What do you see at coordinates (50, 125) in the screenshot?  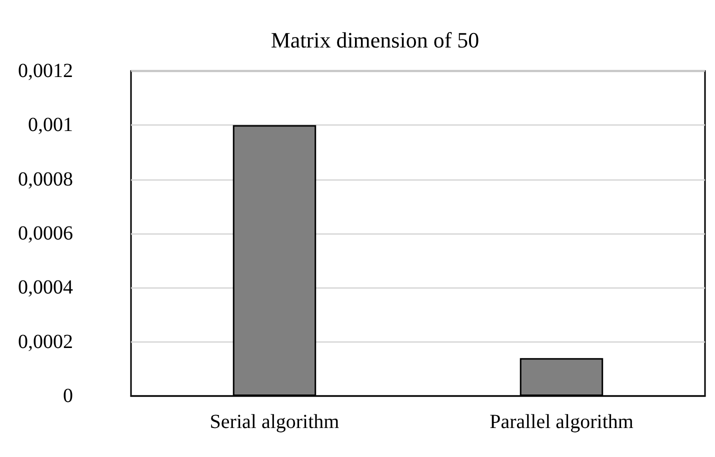 I see `y-tick-label: 0,001` at bounding box center [50, 125].